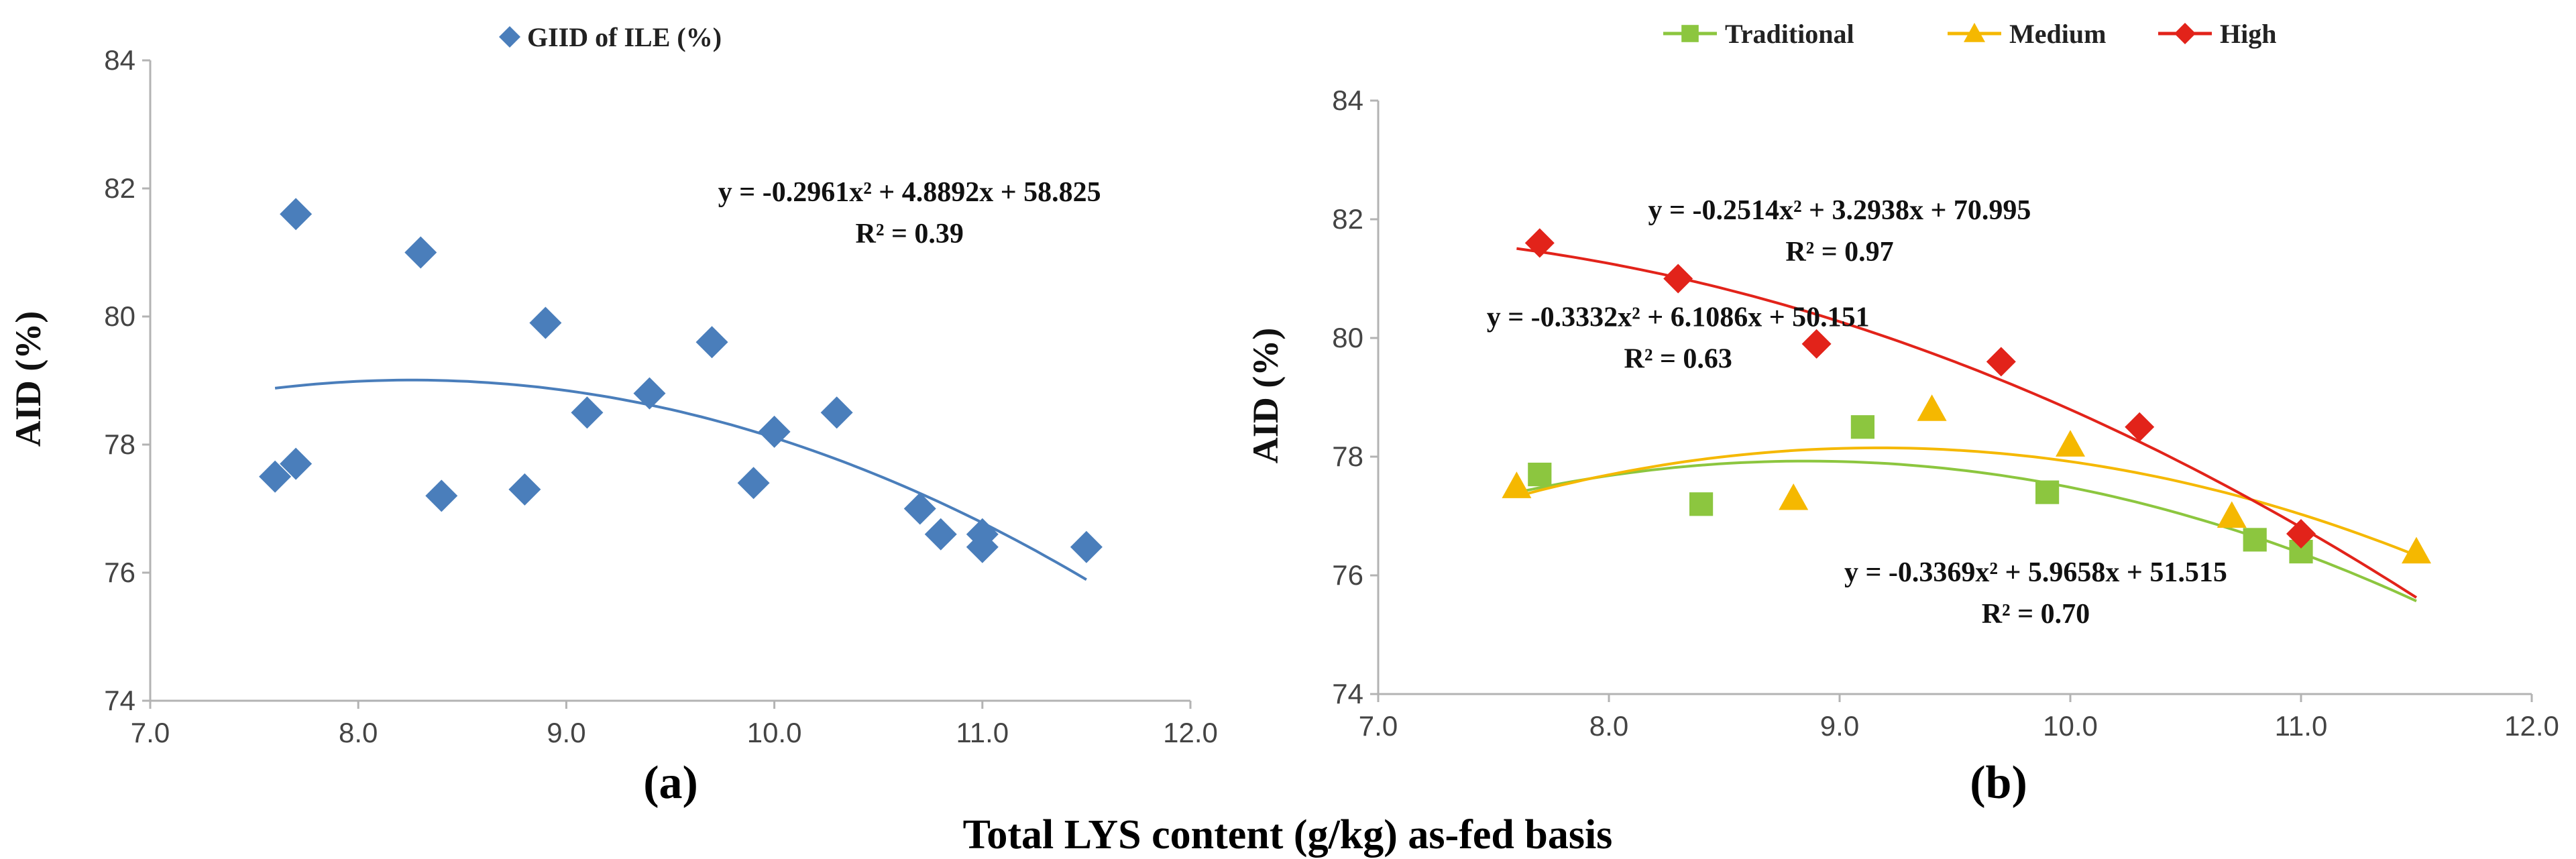  Describe the element at coordinates (674, 724) in the screenshot. I see `panel-a-x-ticks: 7.0 8.0 9.0 10.0 11.0 12.0` at that location.